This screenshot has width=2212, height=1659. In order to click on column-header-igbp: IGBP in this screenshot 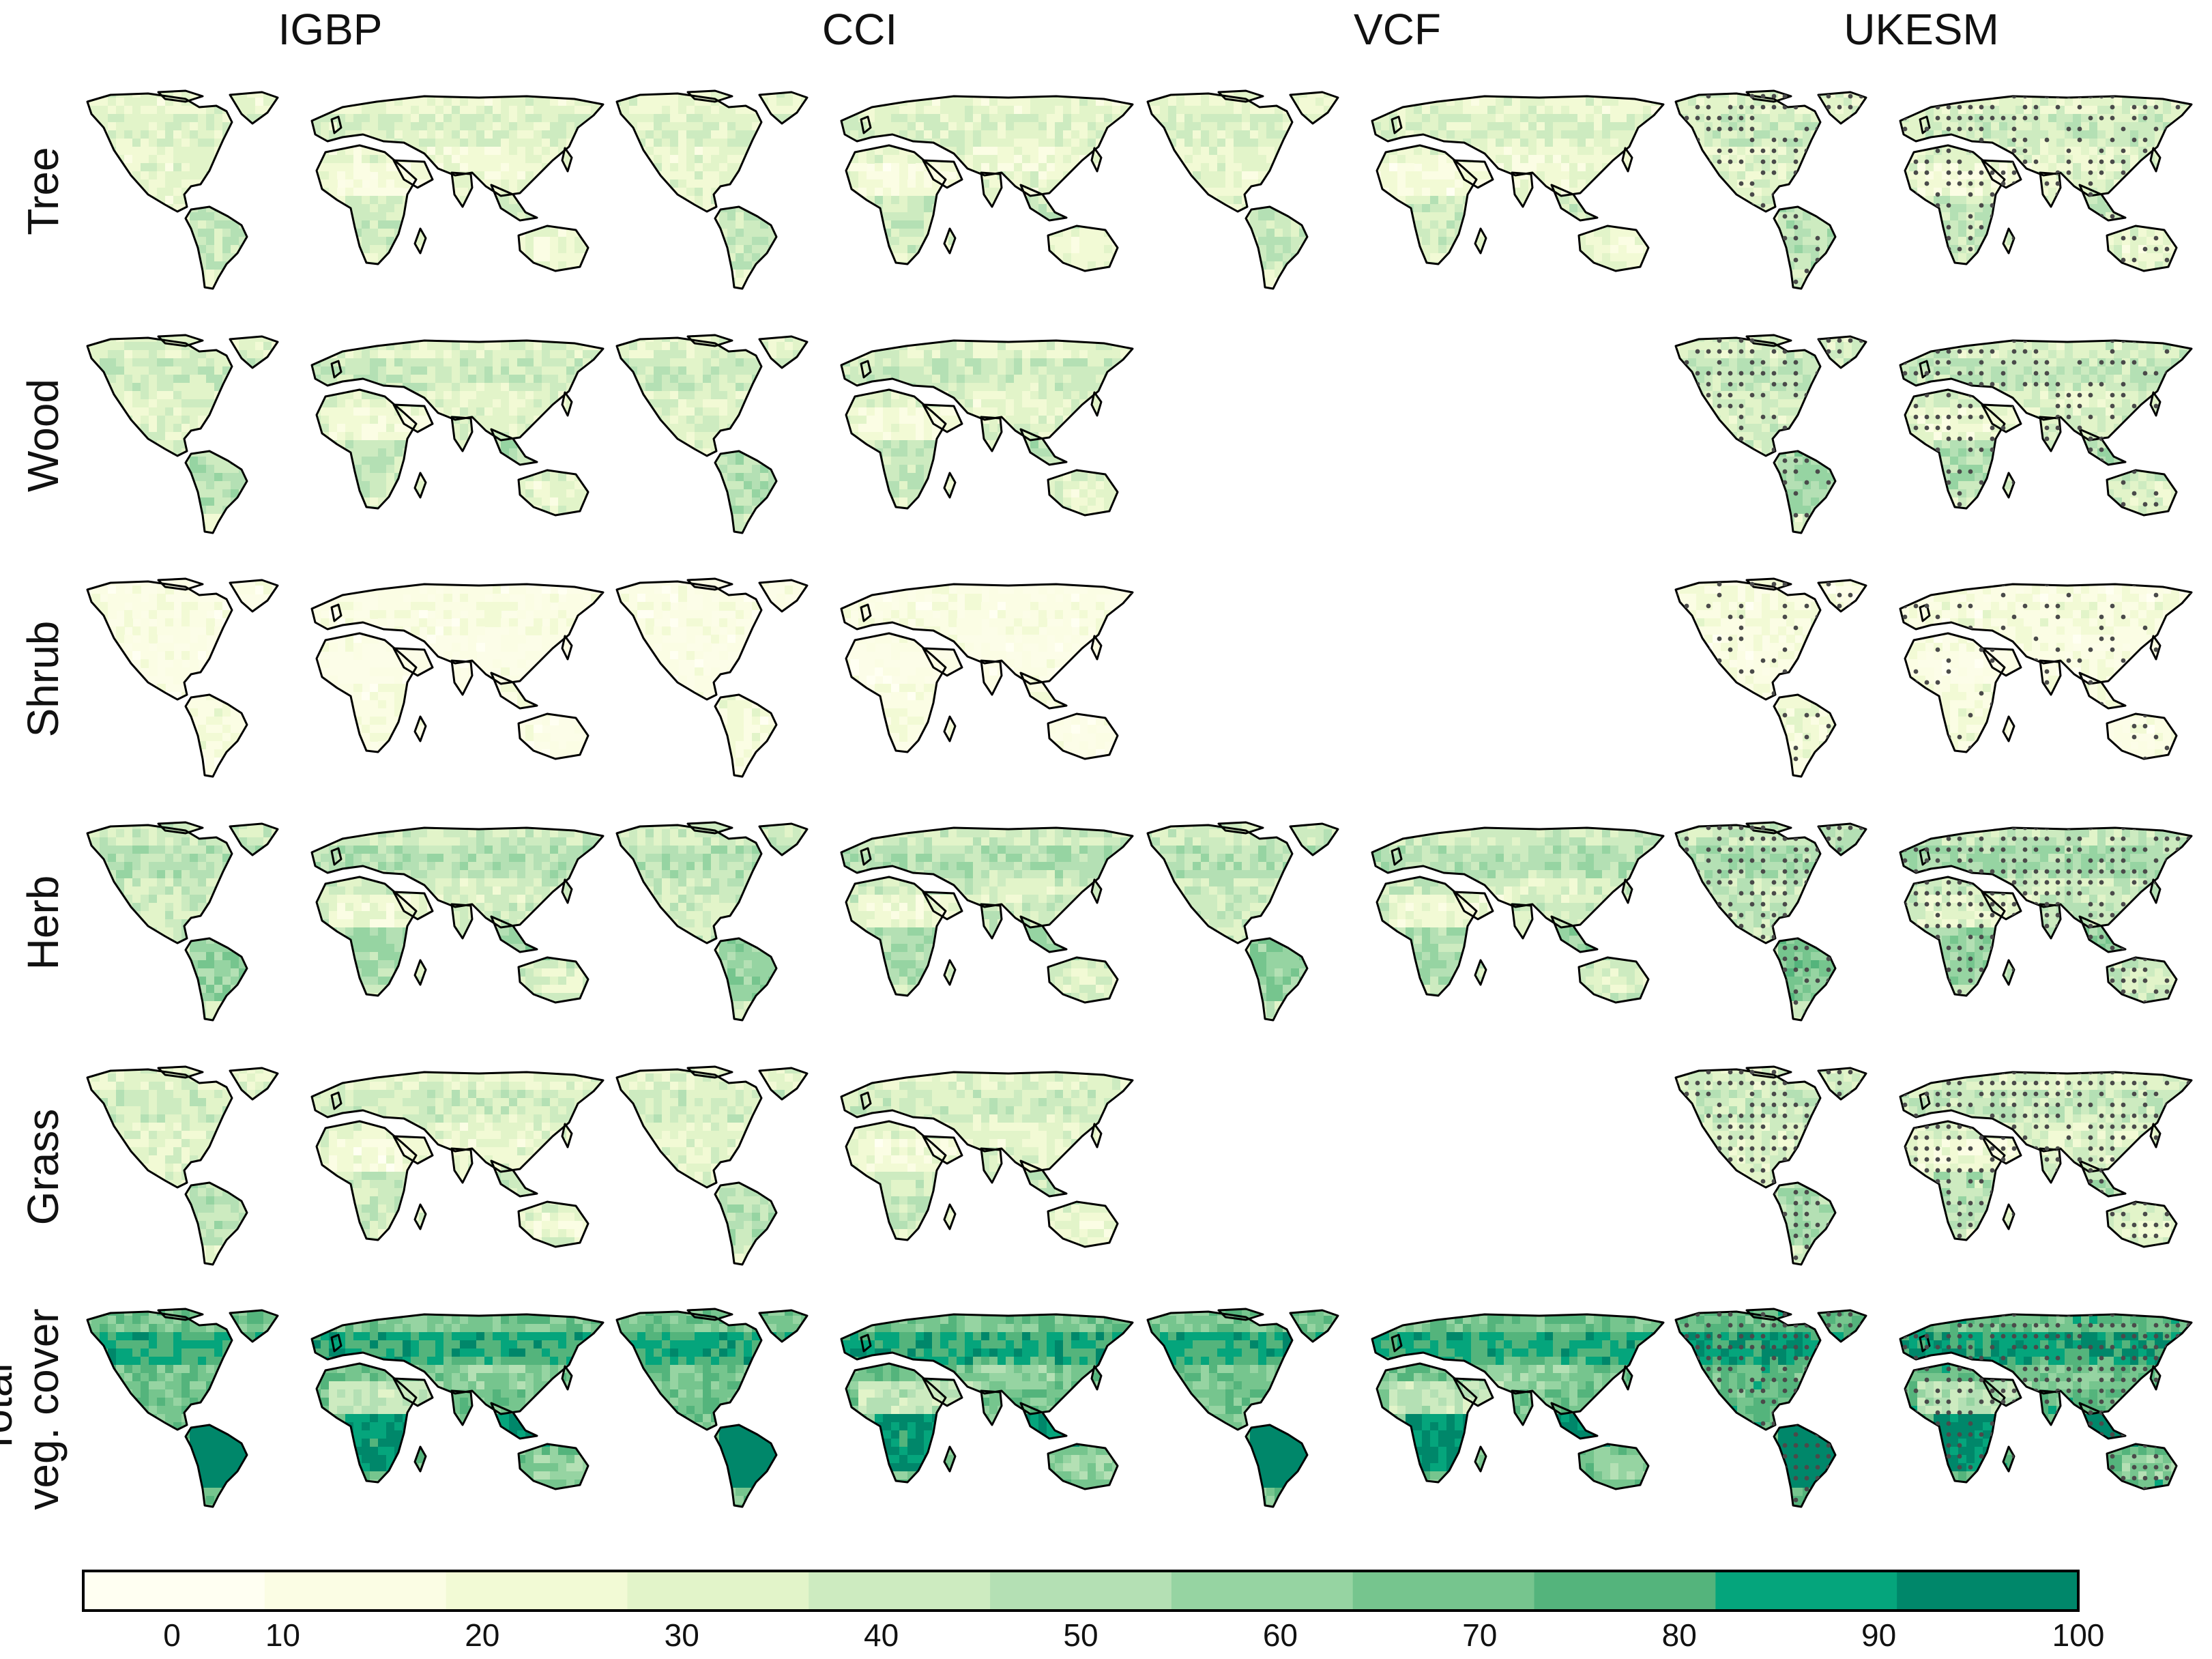, I will do `click(330, 29)`.